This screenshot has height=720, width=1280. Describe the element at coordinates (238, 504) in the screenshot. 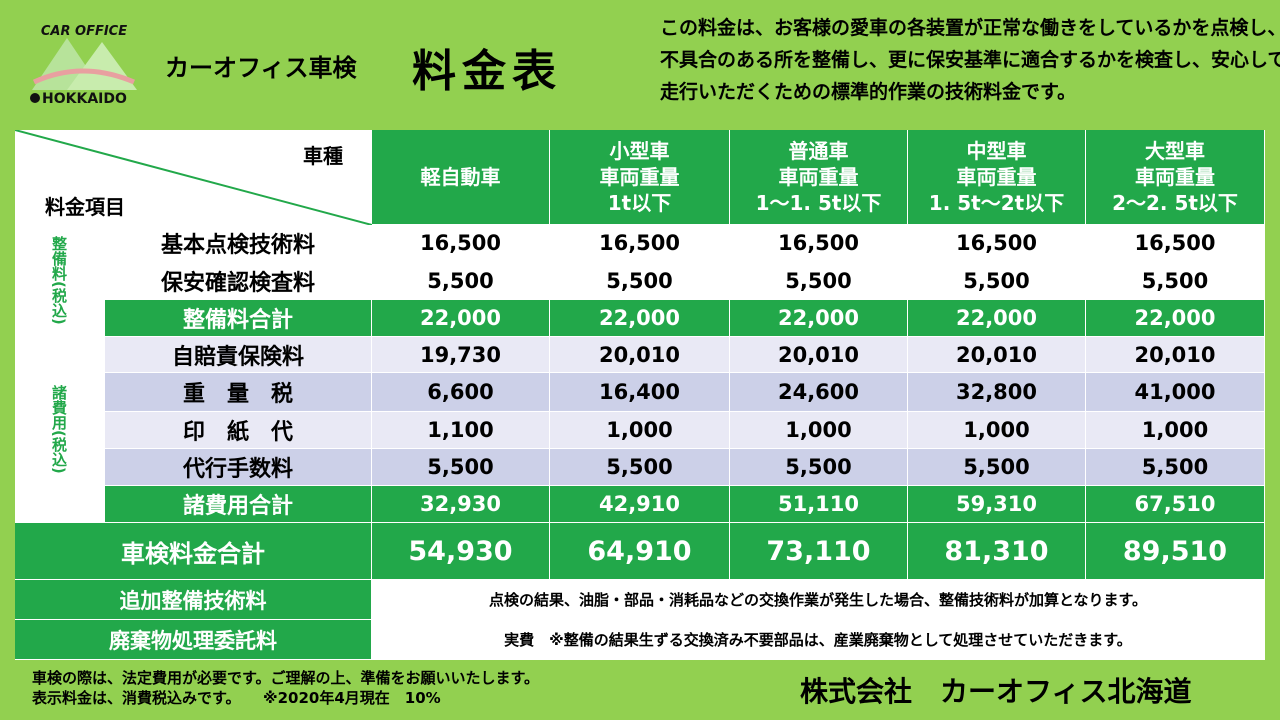

I see `total-label: 諸費用合計` at that location.